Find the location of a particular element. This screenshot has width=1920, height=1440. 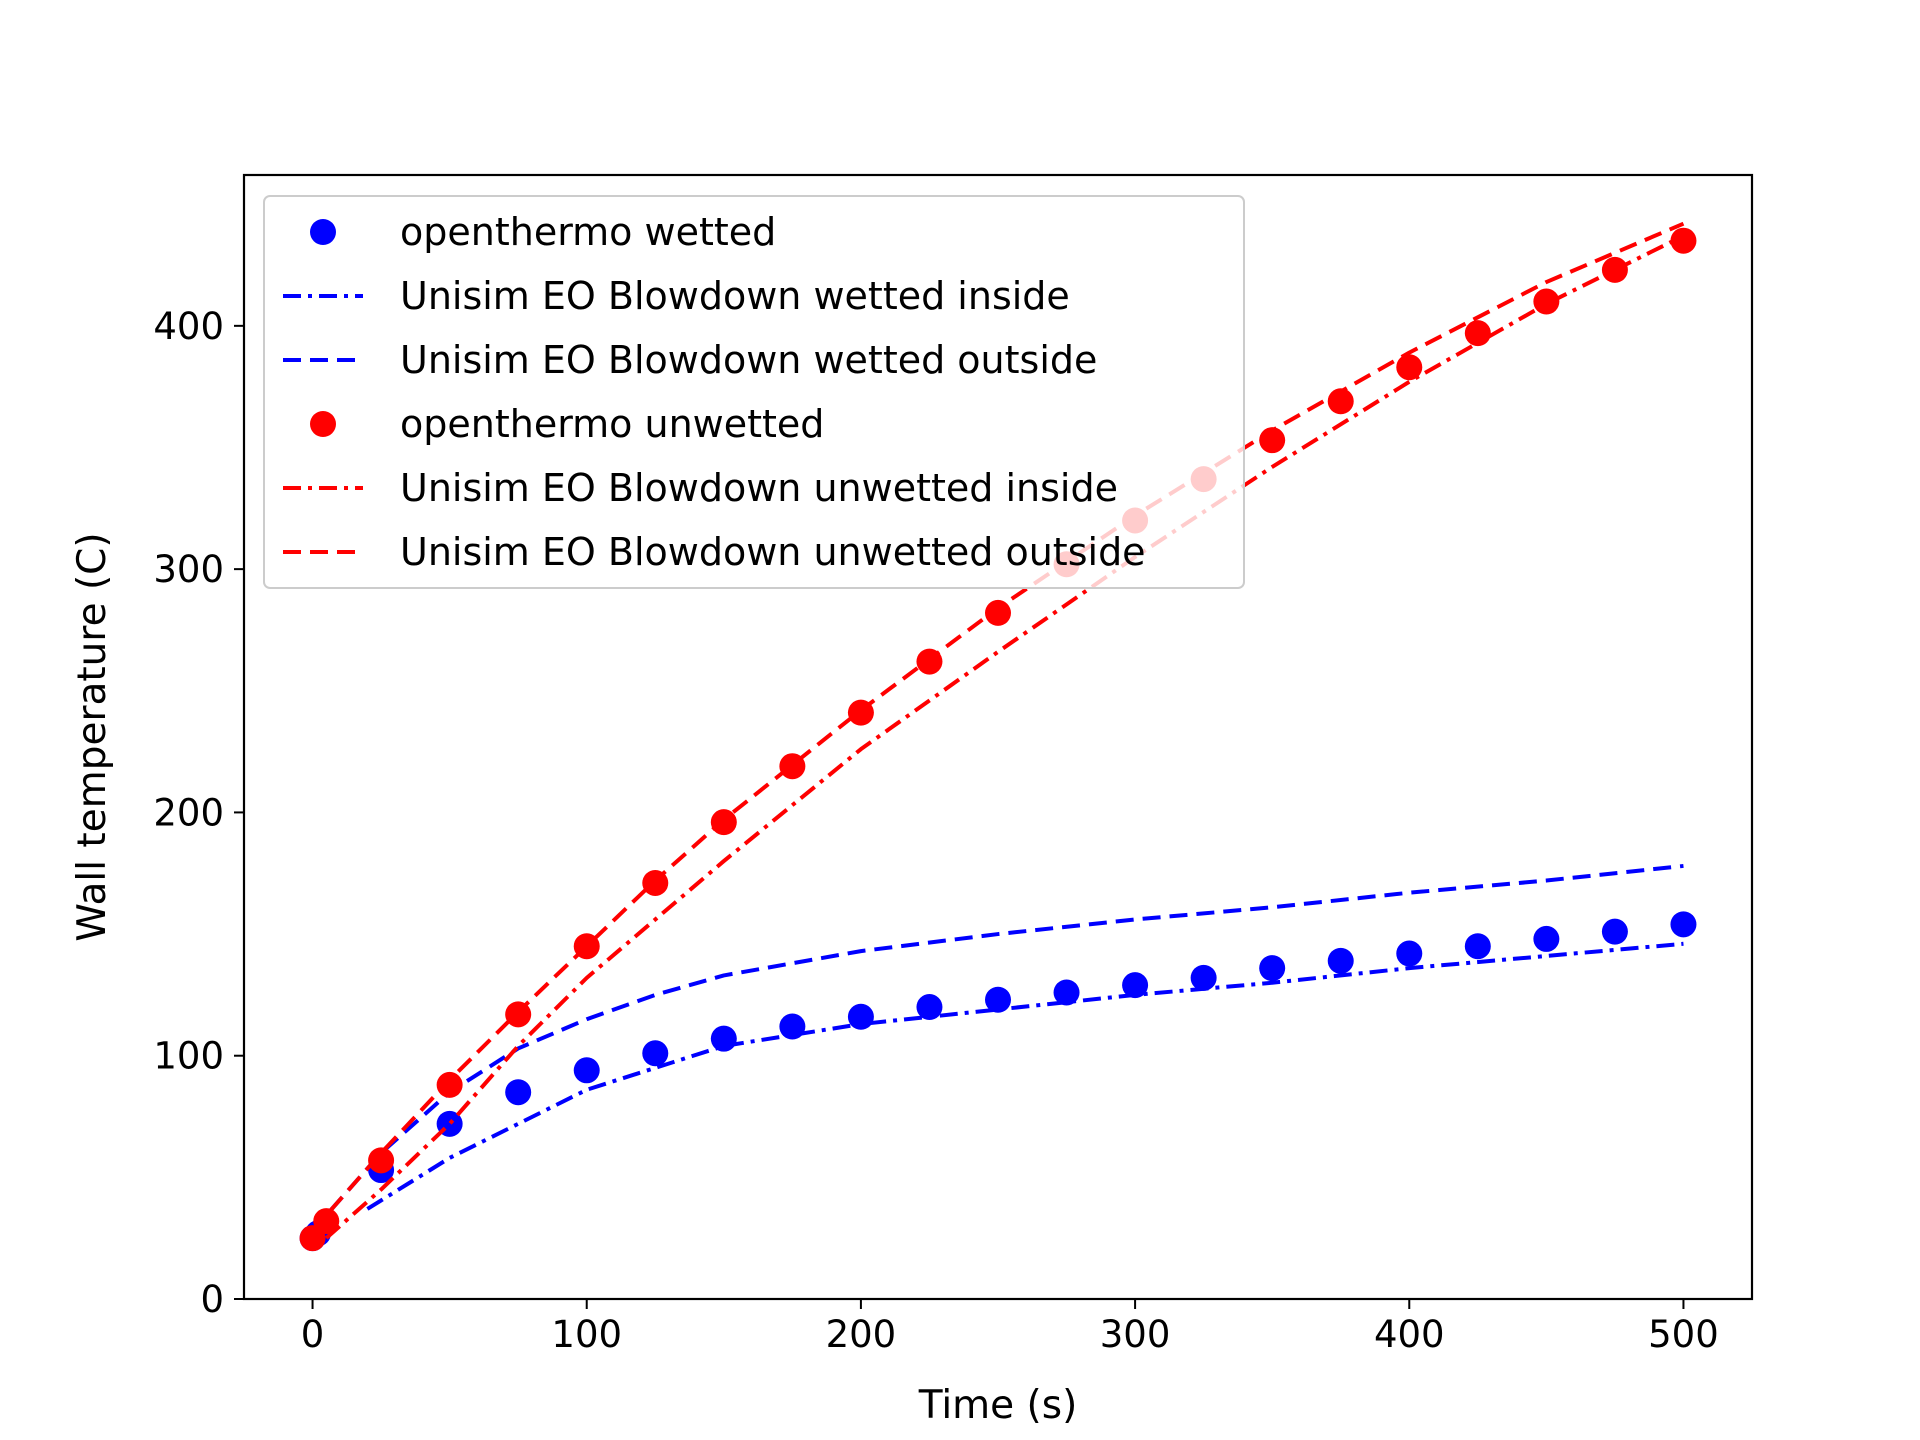

legend-label: Unisim EO Blowdown wetted inside is located at coordinates (735, 296).